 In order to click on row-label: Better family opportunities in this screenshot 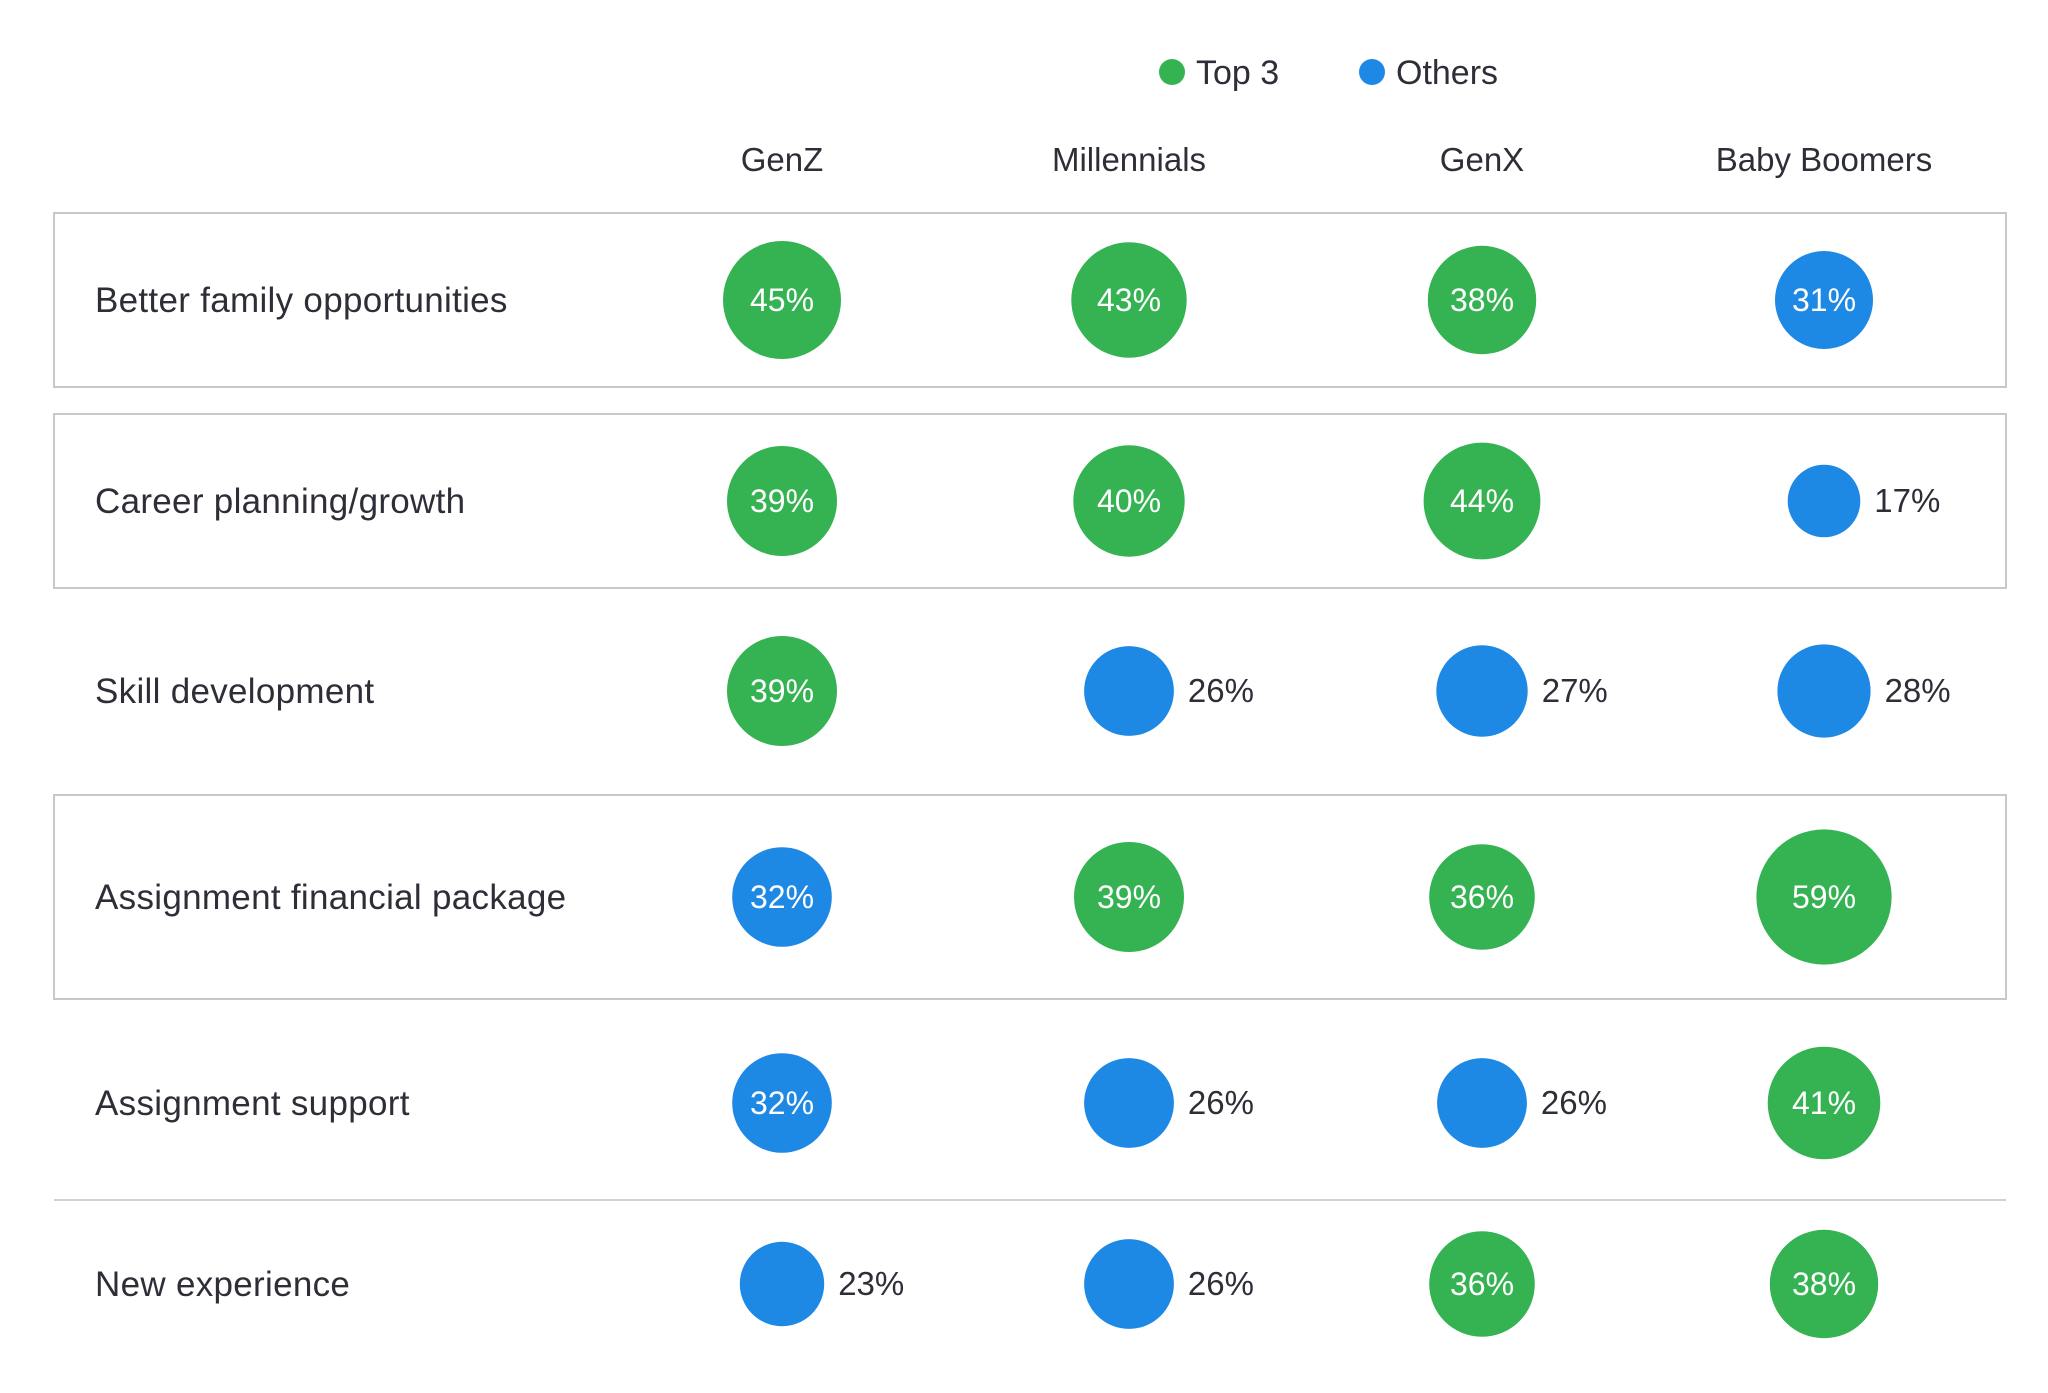, I will do `click(301, 300)`.